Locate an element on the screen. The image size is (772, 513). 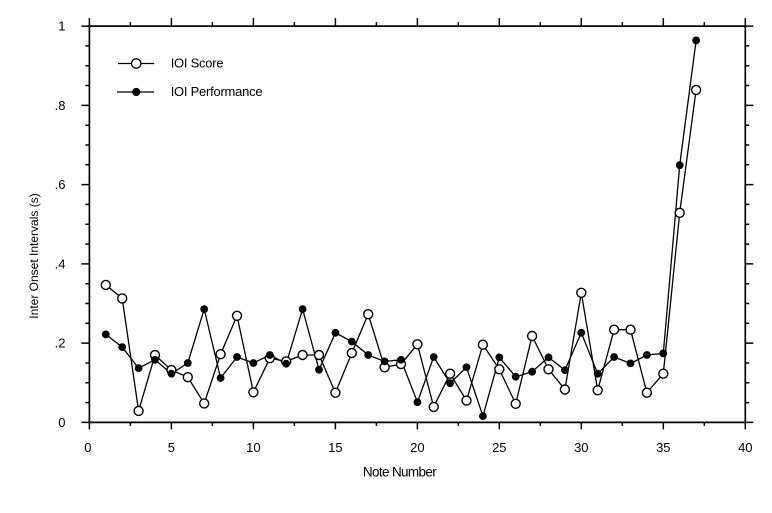
svg-text: .8 is located at coordinates (60, 105).